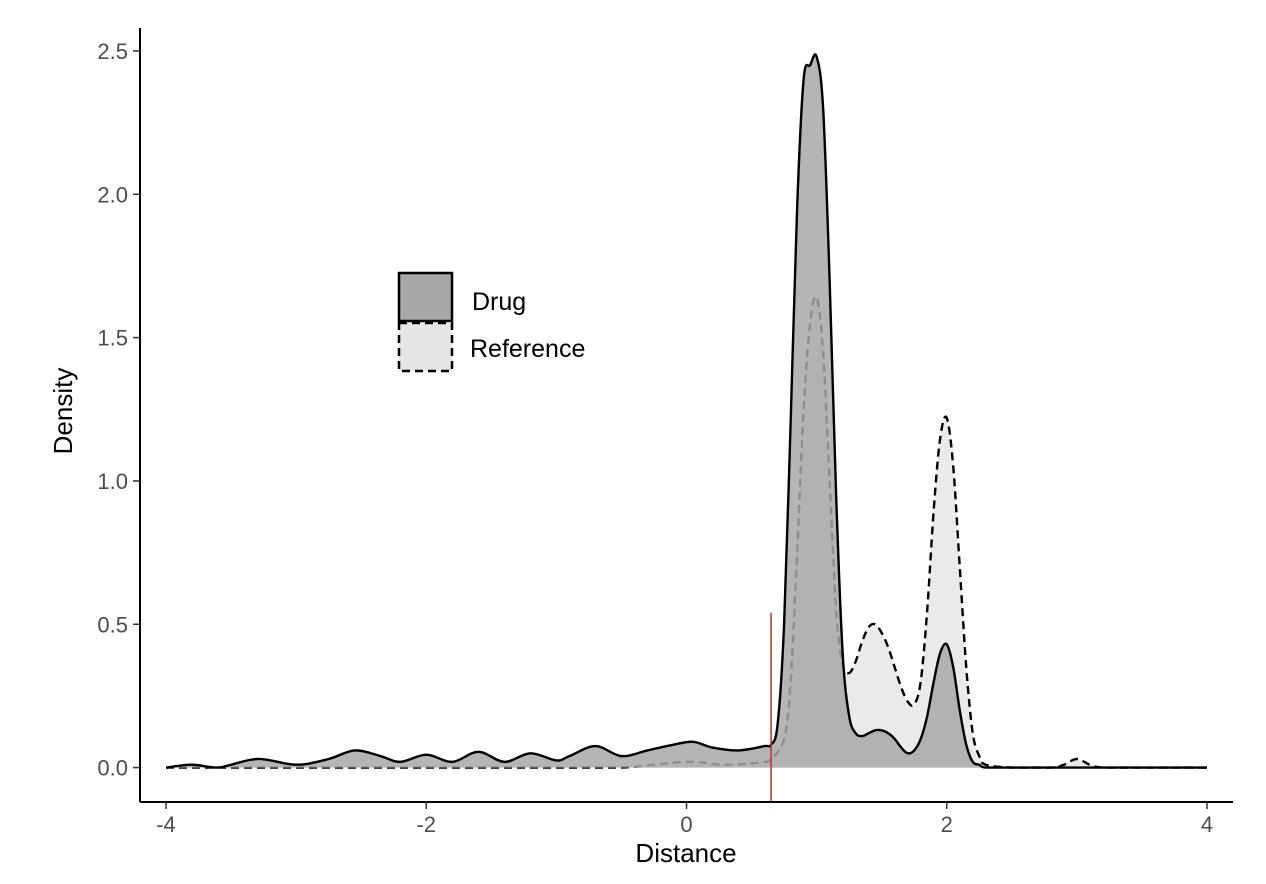 This screenshot has width=1266, height=884. I want to click on legend-label-drug: Drug, so click(499, 302).